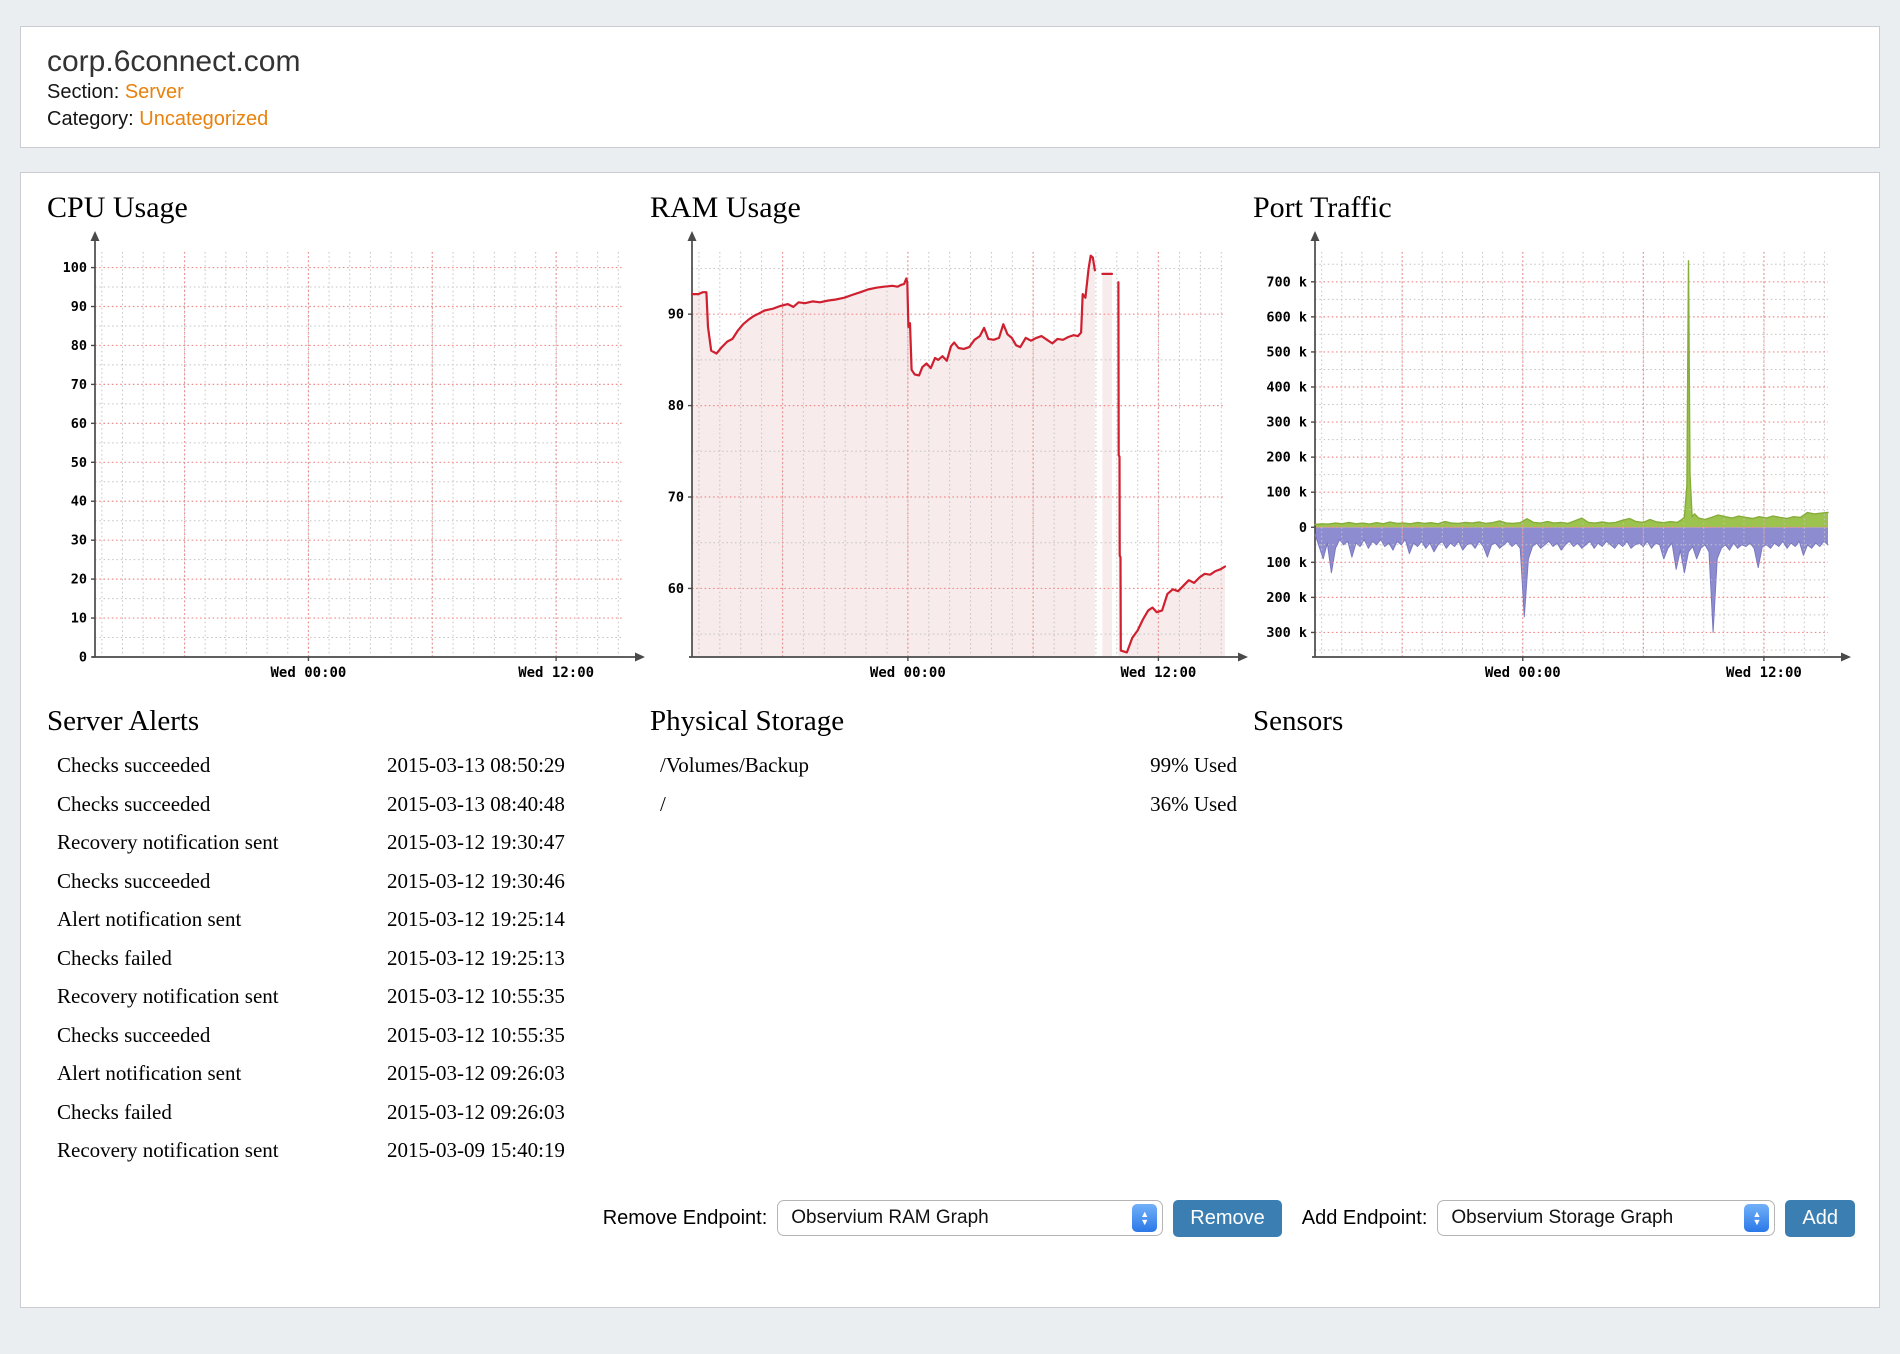 The width and height of the screenshot is (1900, 1354). I want to click on svg-text: 30, so click(79, 541).